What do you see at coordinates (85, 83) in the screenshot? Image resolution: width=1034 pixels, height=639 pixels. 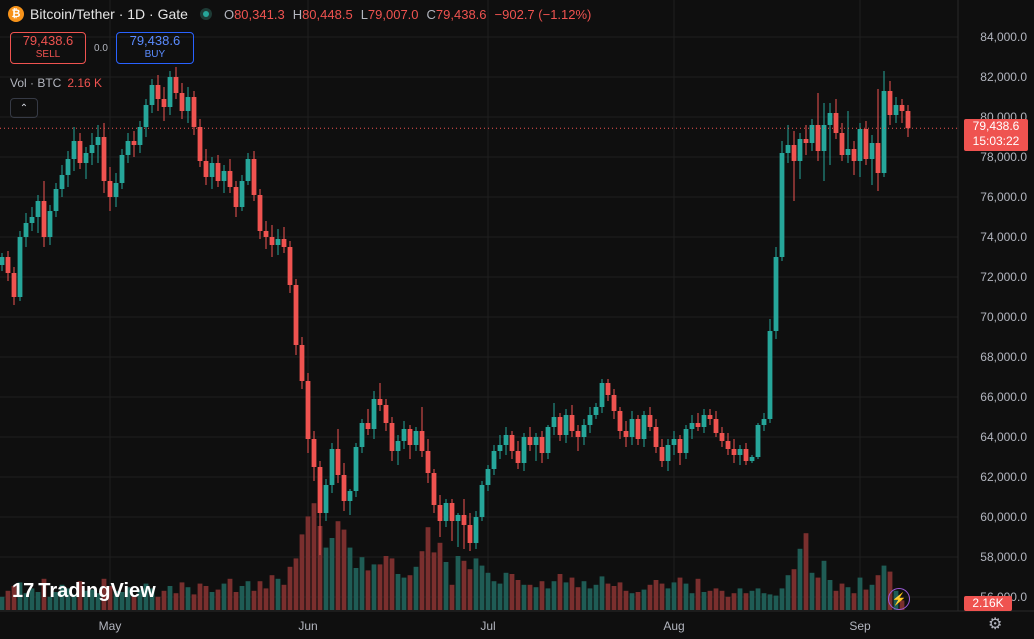 I see `volume-value: 2.16 K` at bounding box center [85, 83].